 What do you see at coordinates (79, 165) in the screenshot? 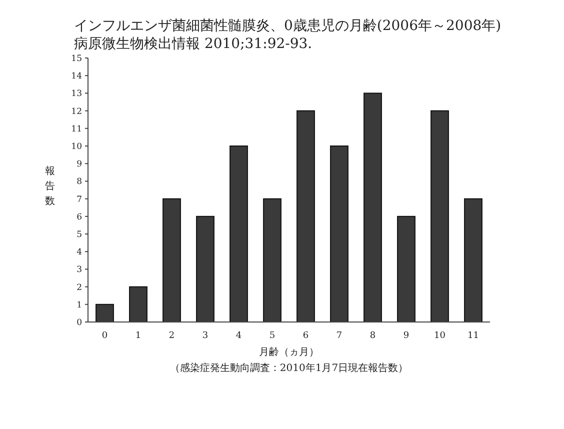
I see `y-tick-label: 9` at bounding box center [79, 165].